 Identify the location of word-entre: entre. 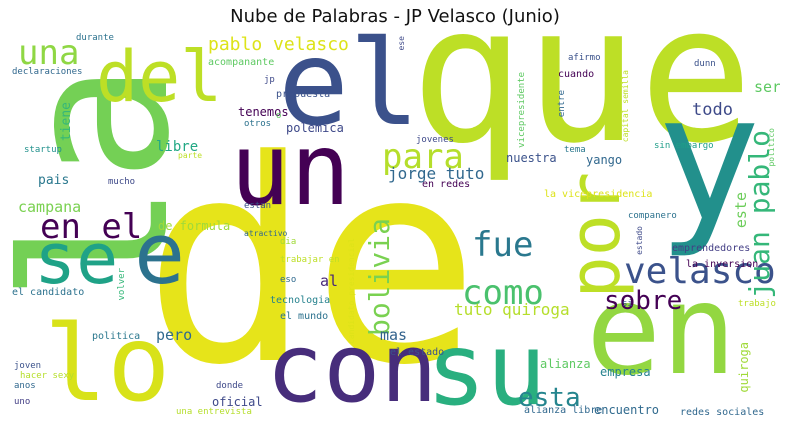
(562, 104).